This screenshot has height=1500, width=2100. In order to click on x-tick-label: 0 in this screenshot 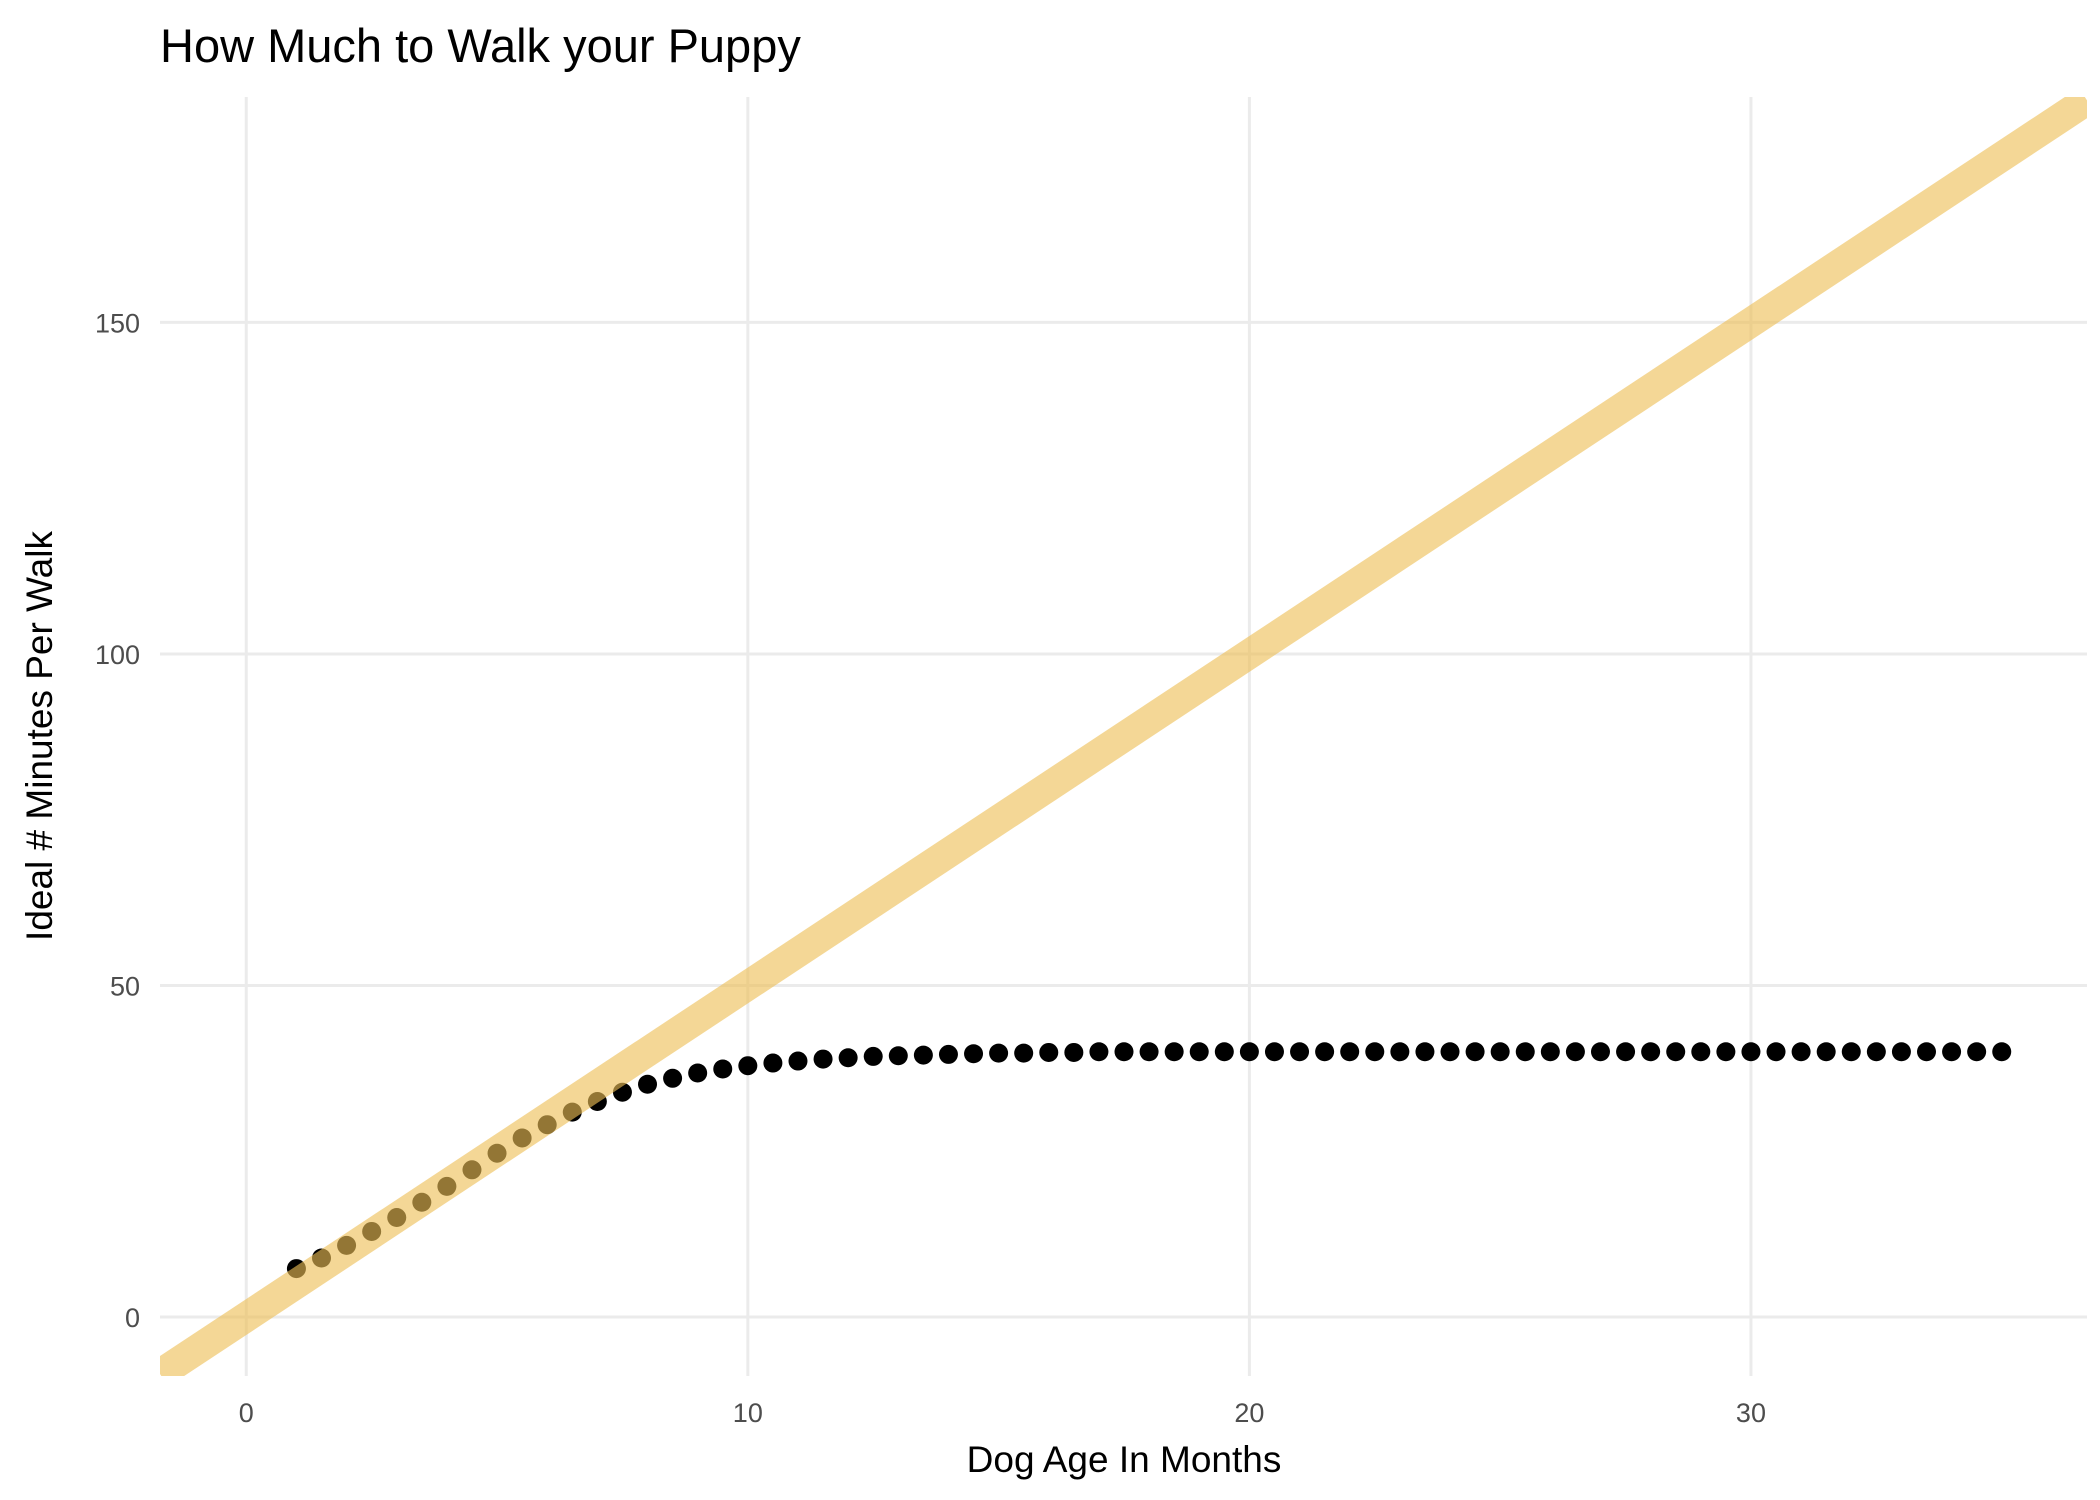, I will do `click(246, 1413)`.